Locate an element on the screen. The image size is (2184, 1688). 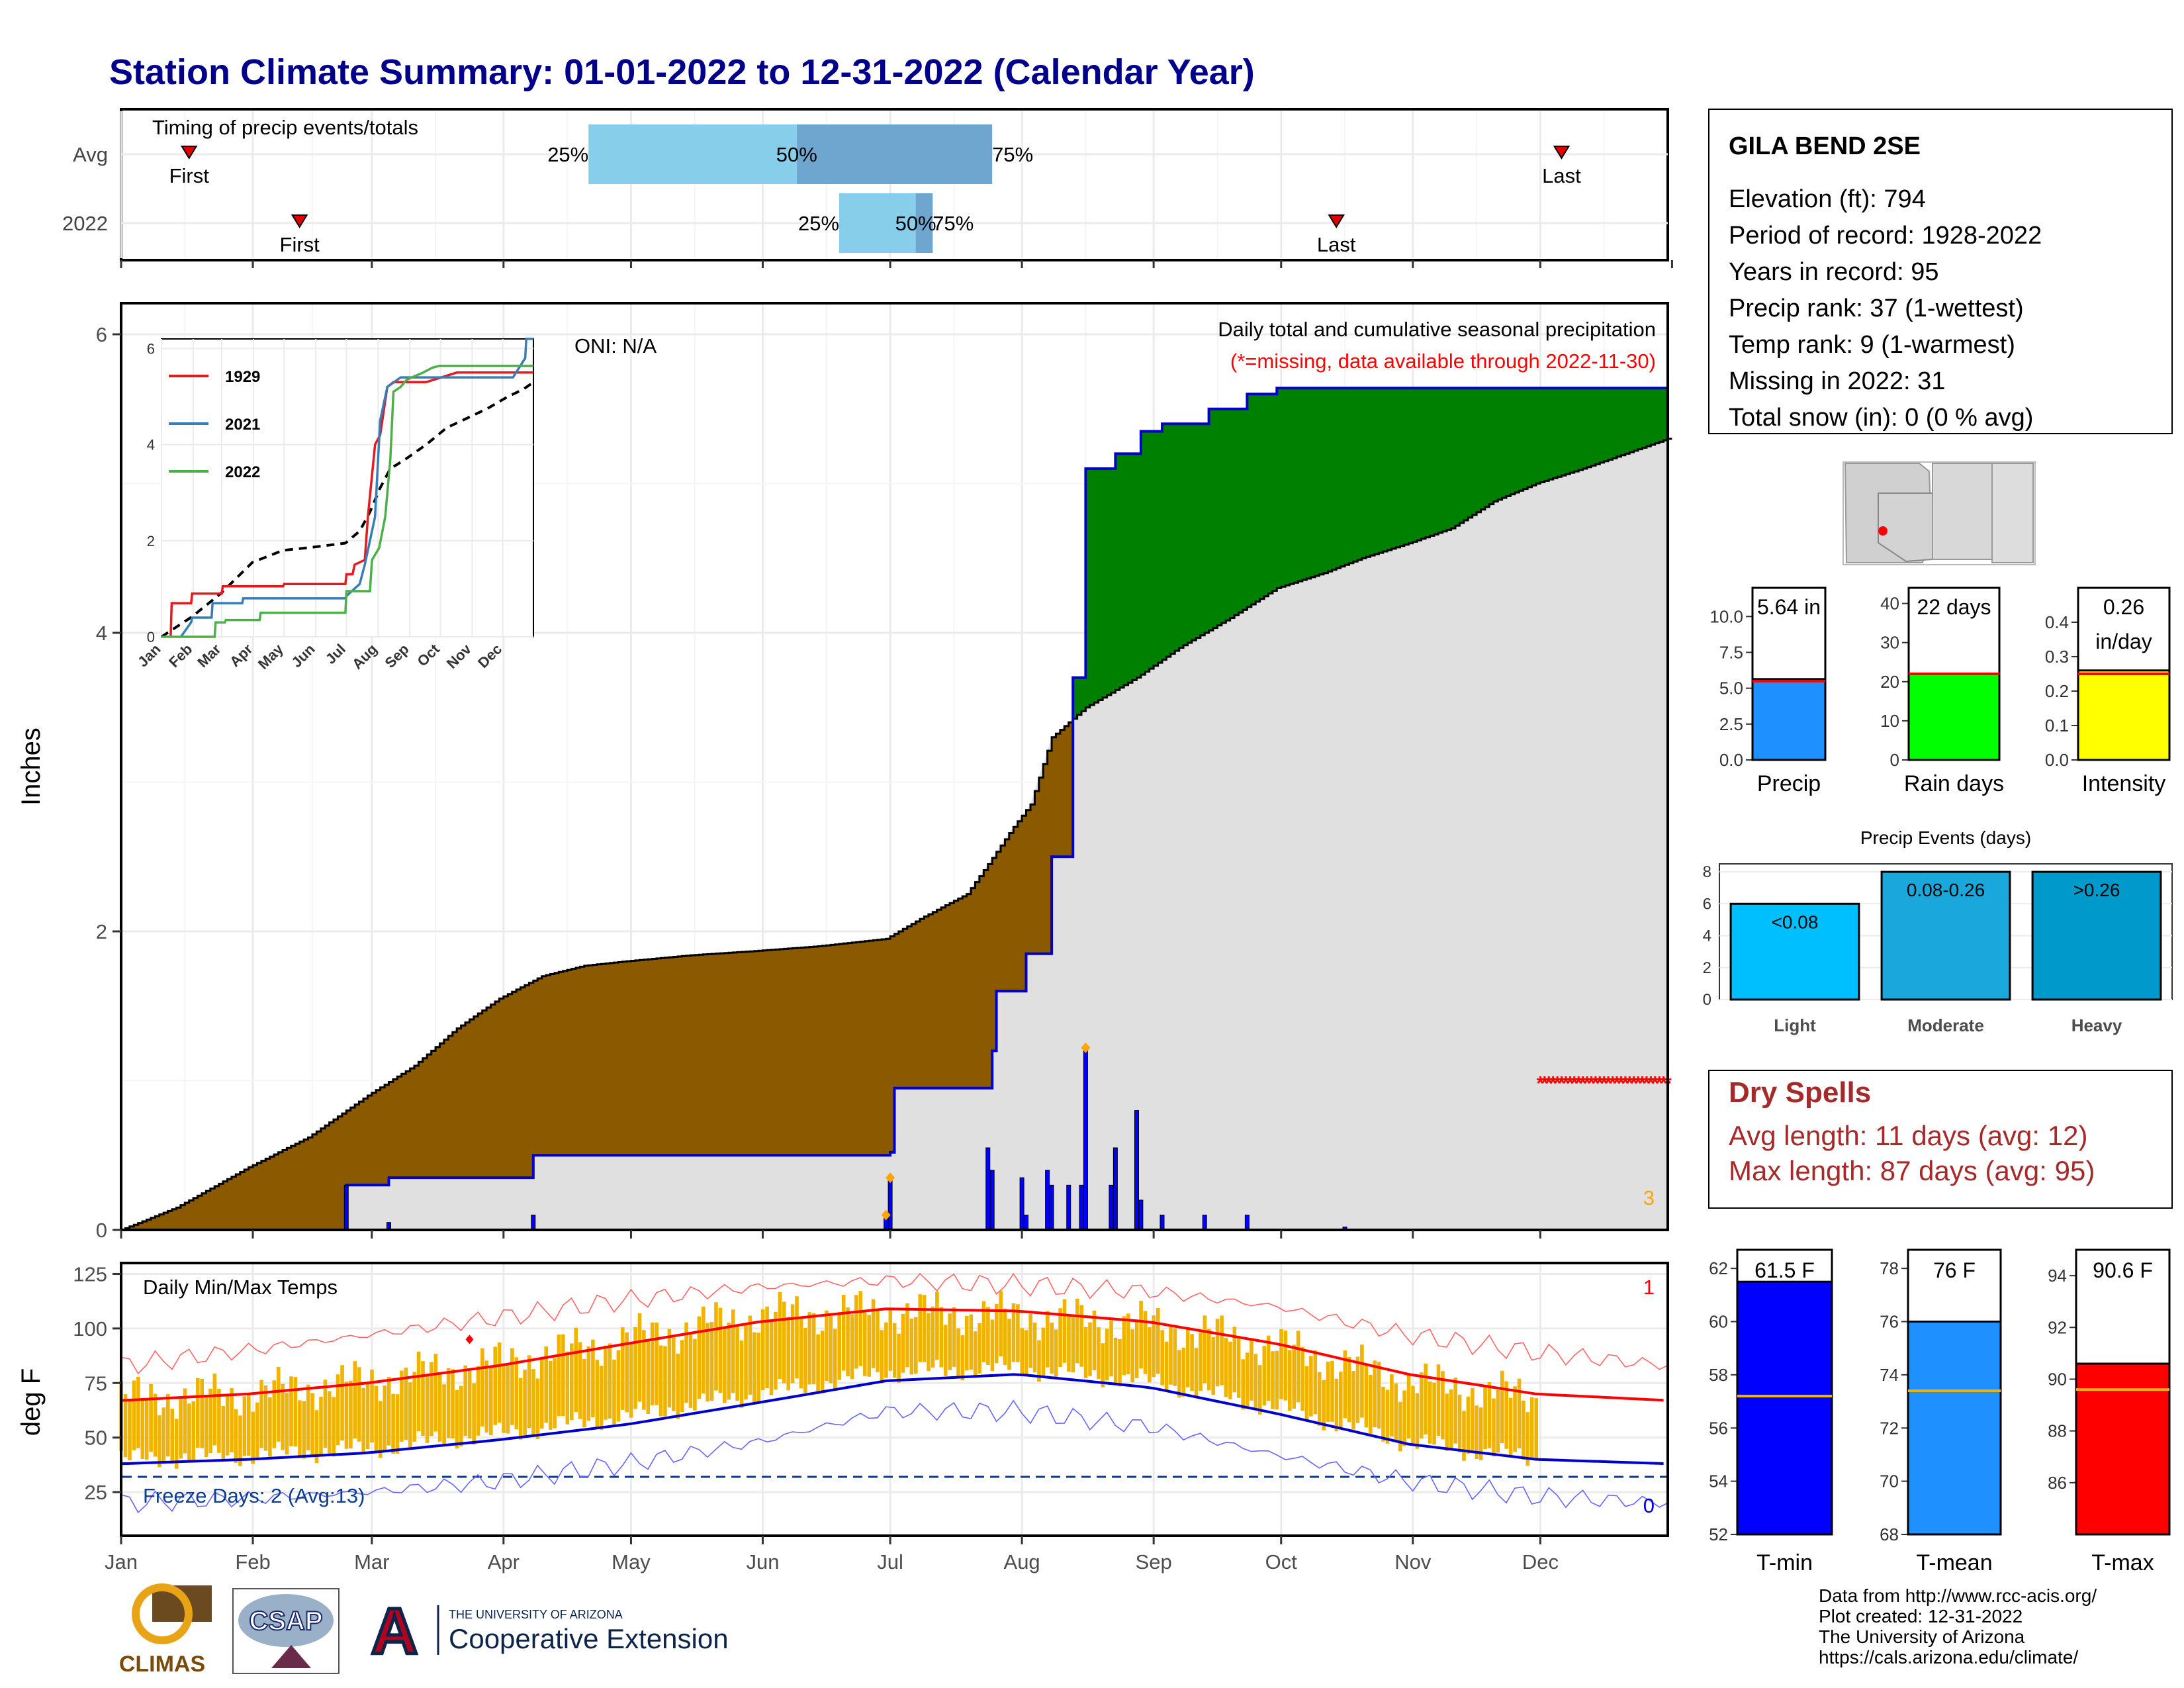
inset-legend-label-2022: 2022 is located at coordinates (242, 472).